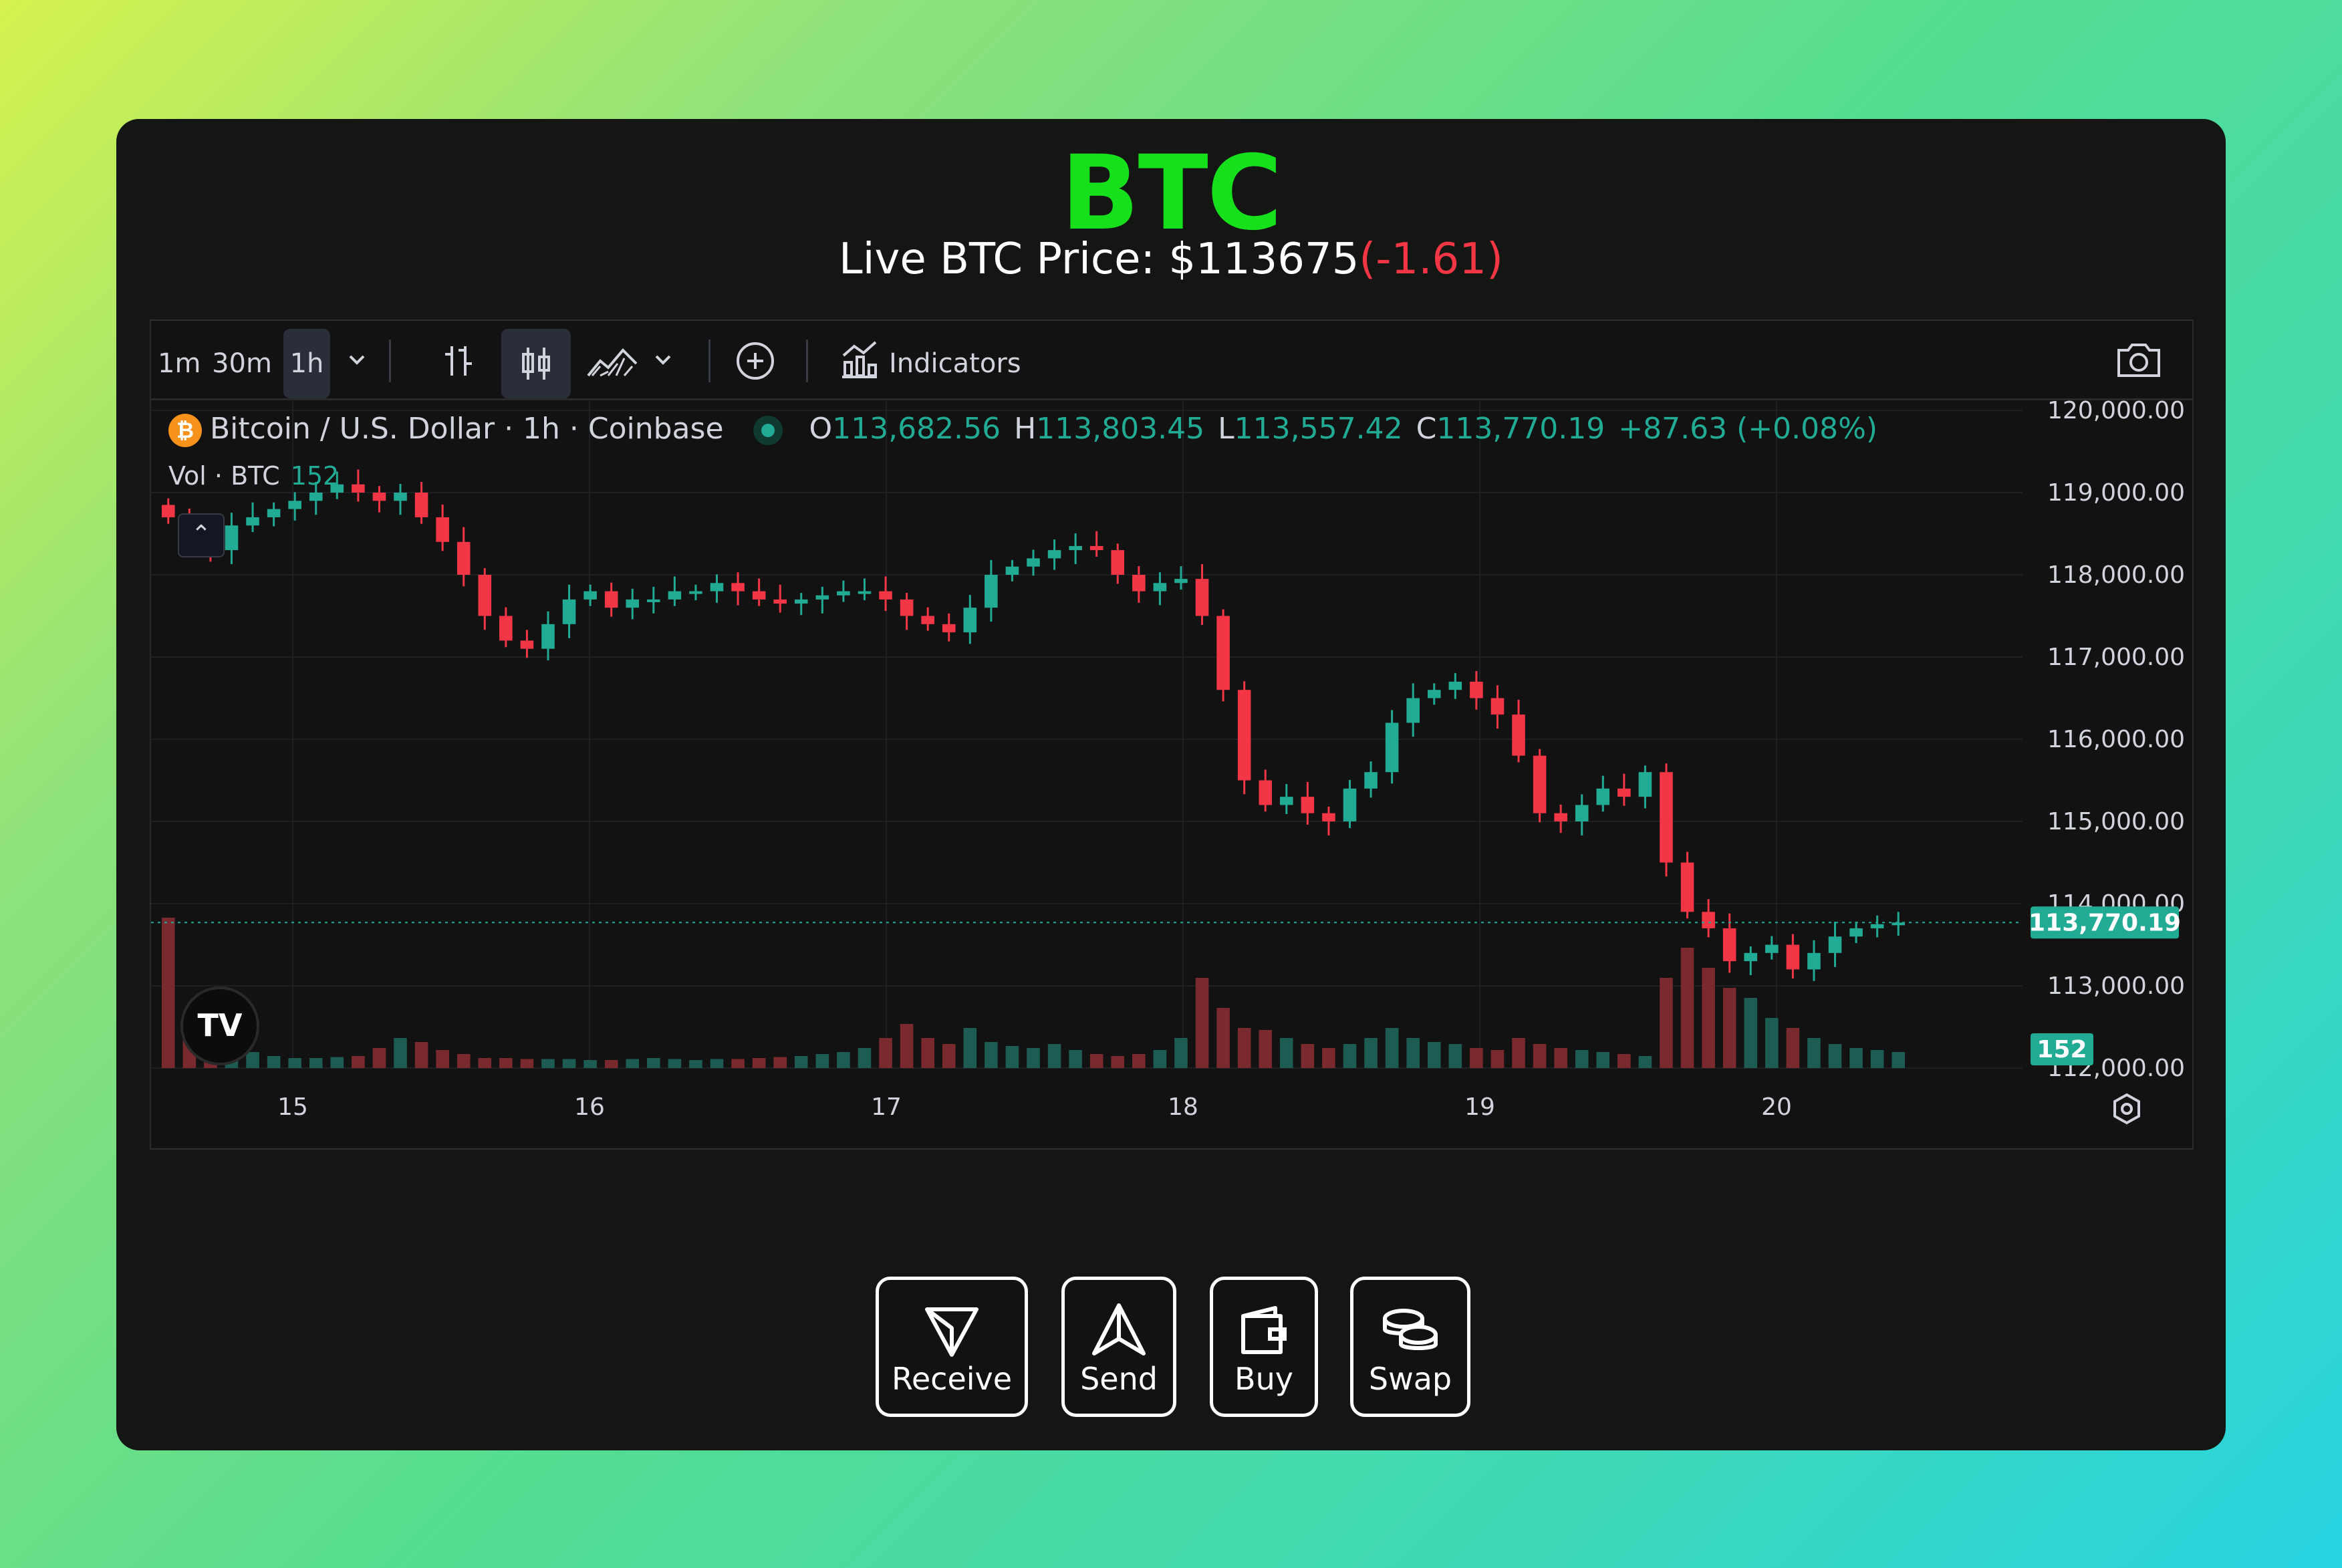 This screenshot has width=2342, height=1568. Describe the element at coordinates (807, 361) in the screenshot. I see `toolbar-divider` at that location.